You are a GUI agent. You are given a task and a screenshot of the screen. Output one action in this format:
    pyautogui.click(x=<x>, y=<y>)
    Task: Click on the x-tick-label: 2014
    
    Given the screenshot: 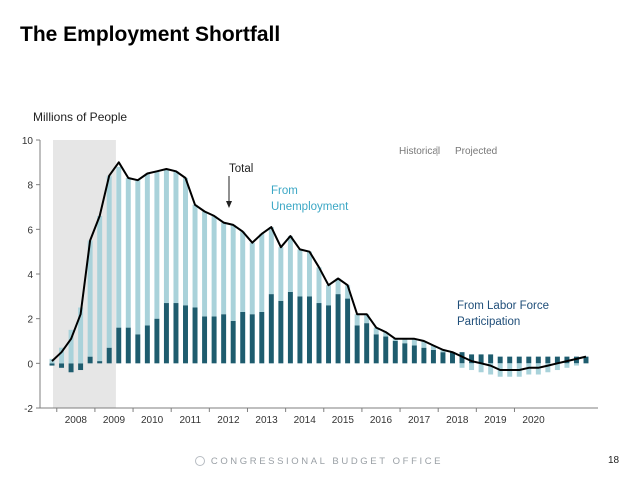 What is the action you would take?
    pyautogui.click(x=305, y=420)
    